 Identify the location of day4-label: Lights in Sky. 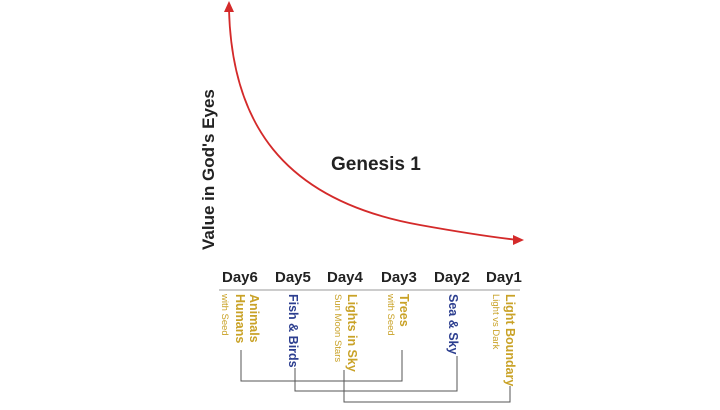
(352, 333).